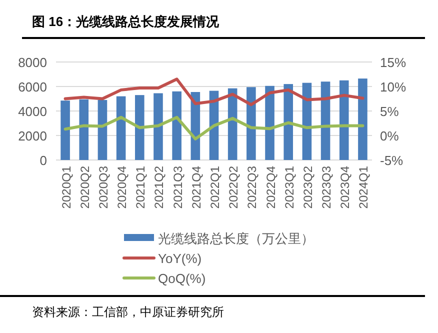 The width and height of the screenshot is (438, 333). What do you see at coordinates (327, 187) in the screenshot?
I see `x-tick-label: 2023Q3` at bounding box center [327, 187].